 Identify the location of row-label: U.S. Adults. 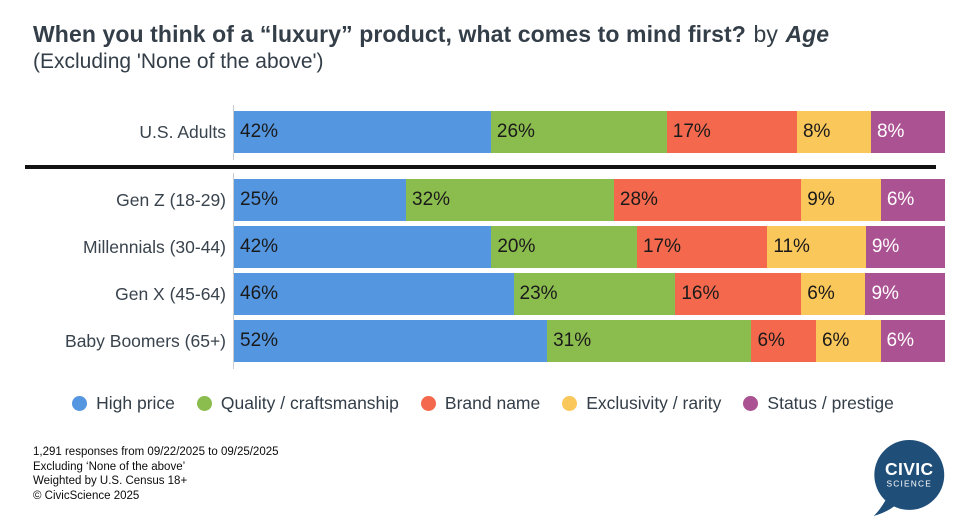
(182, 132).